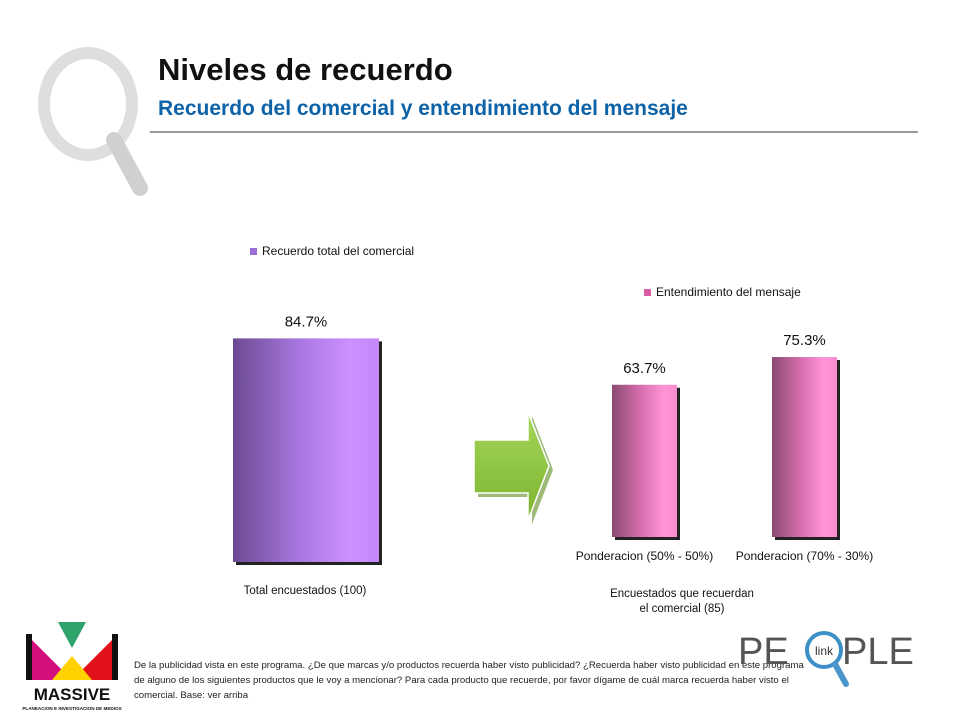 The image size is (960, 720). Describe the element at coordinates (826, 659) in the screenshot. I see `people-link-logo: PE link PLE` at that location.